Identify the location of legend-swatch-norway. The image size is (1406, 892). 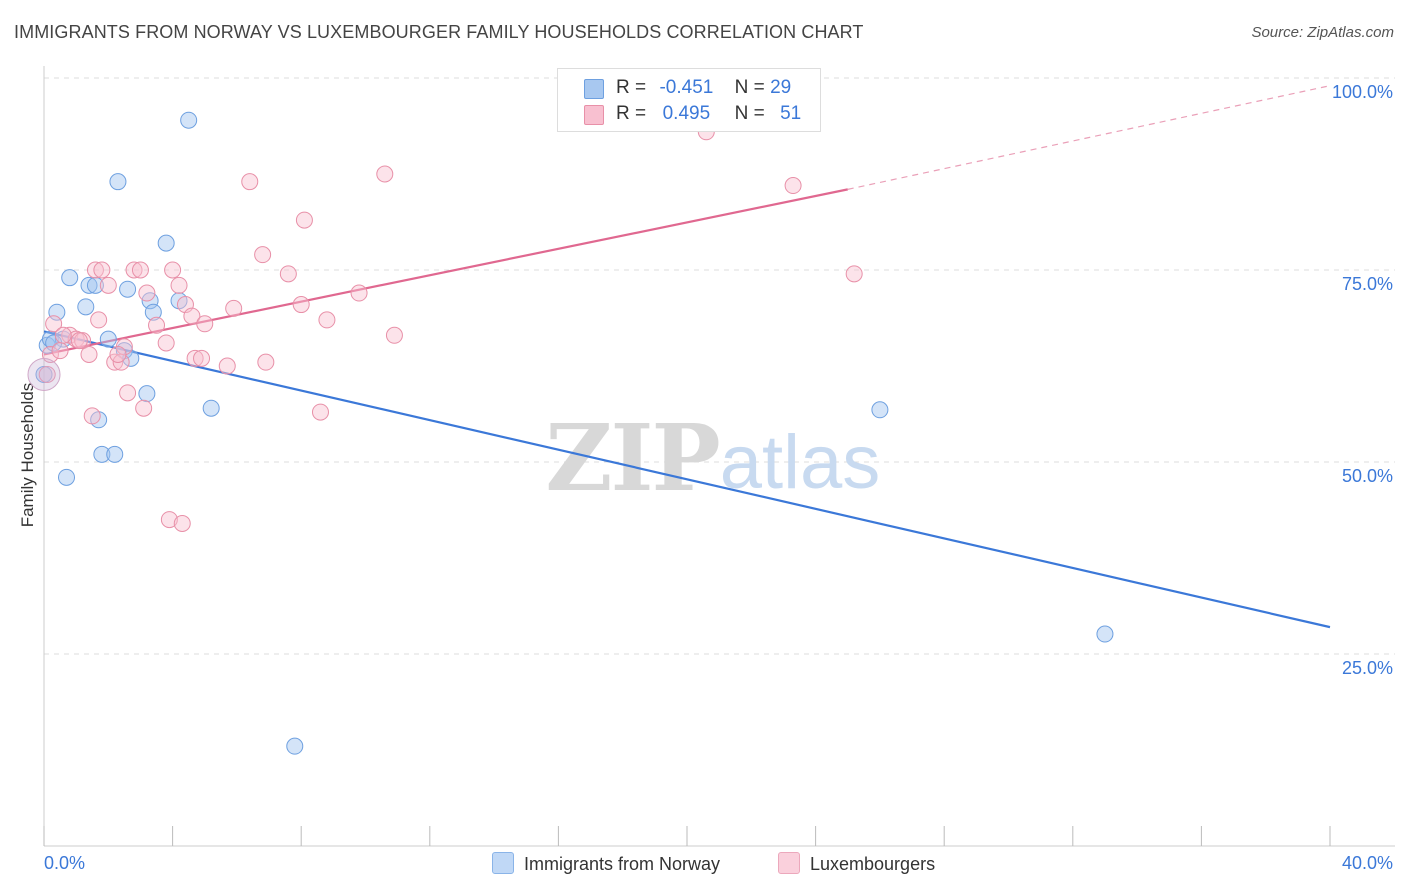
(594, 89).